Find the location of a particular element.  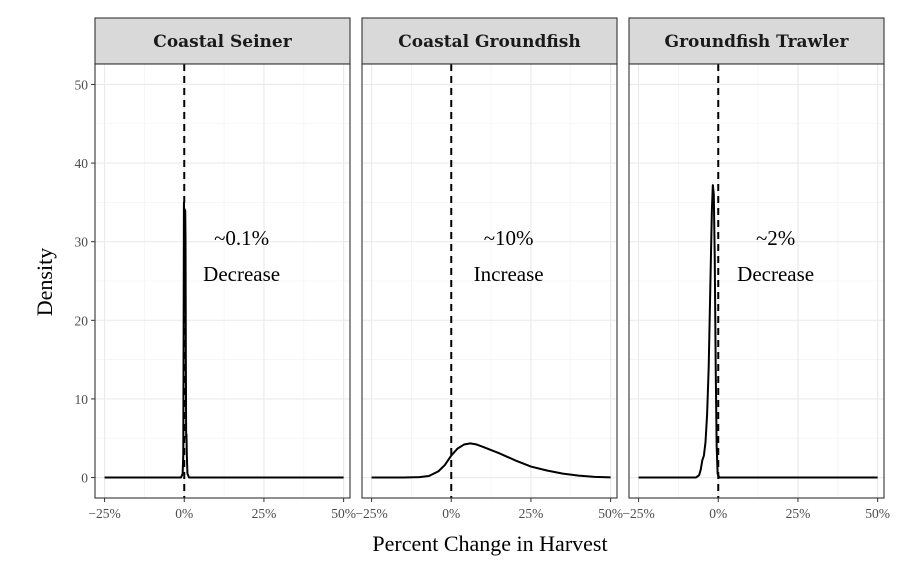

y-axis-title: Density is located at coordinates (44, 282).